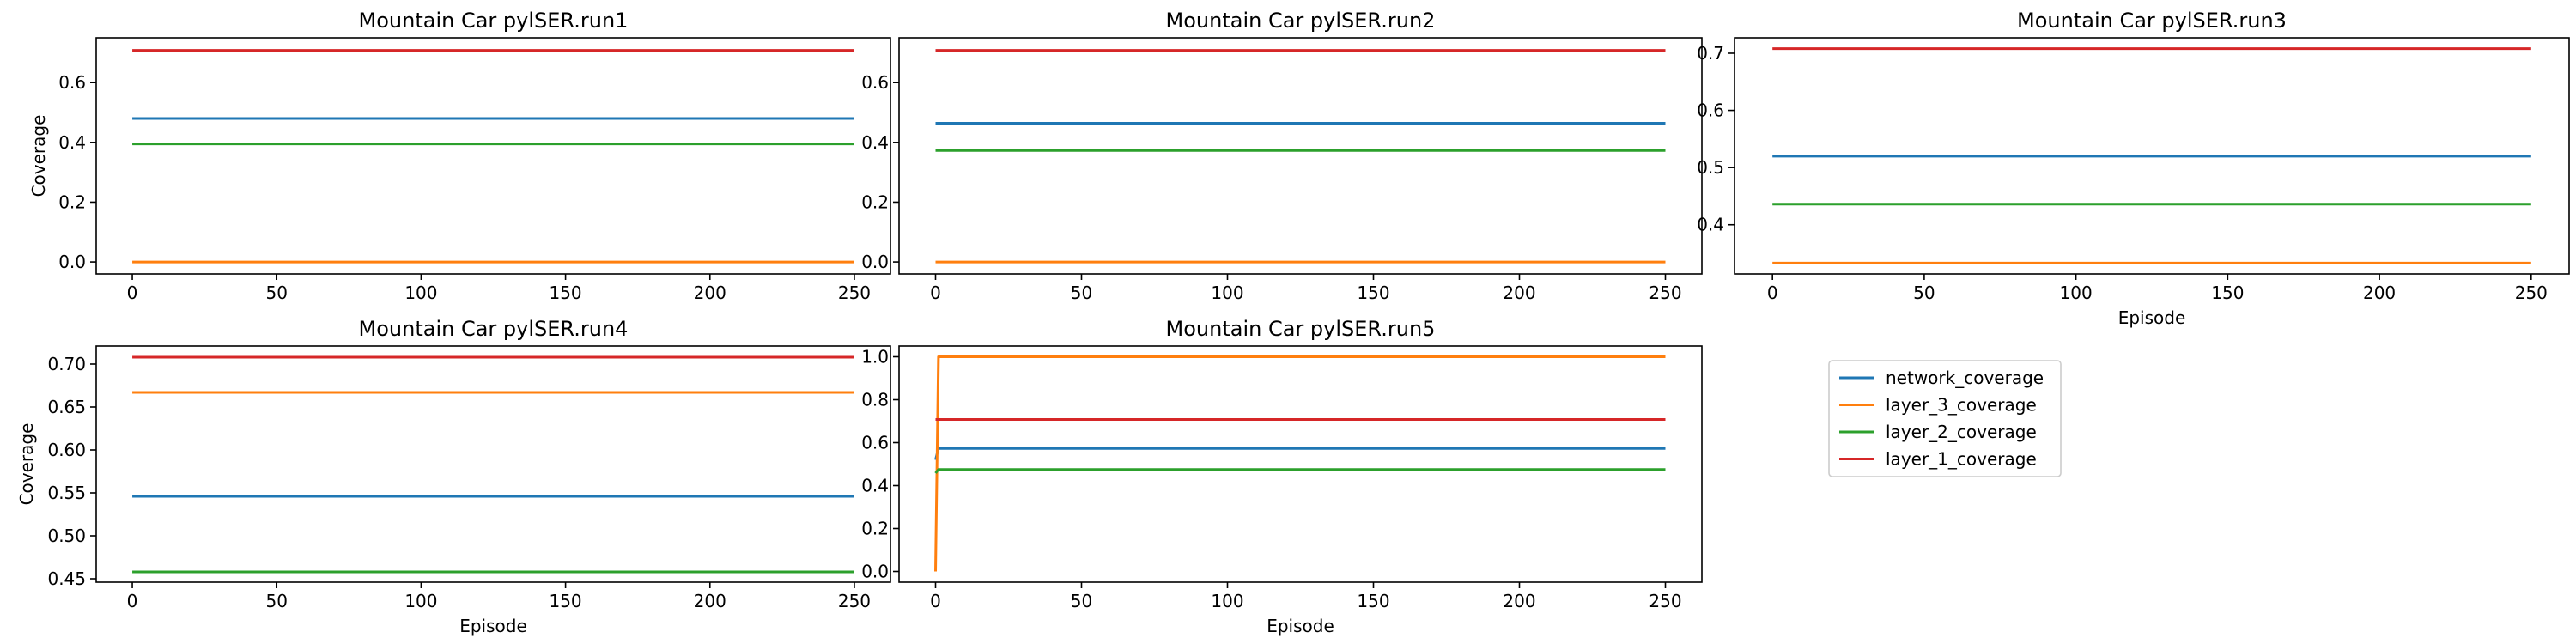  Describe the element at coordinates (875, 400) in the screenshot. I see `y-tick-label: 0.8` at that location.